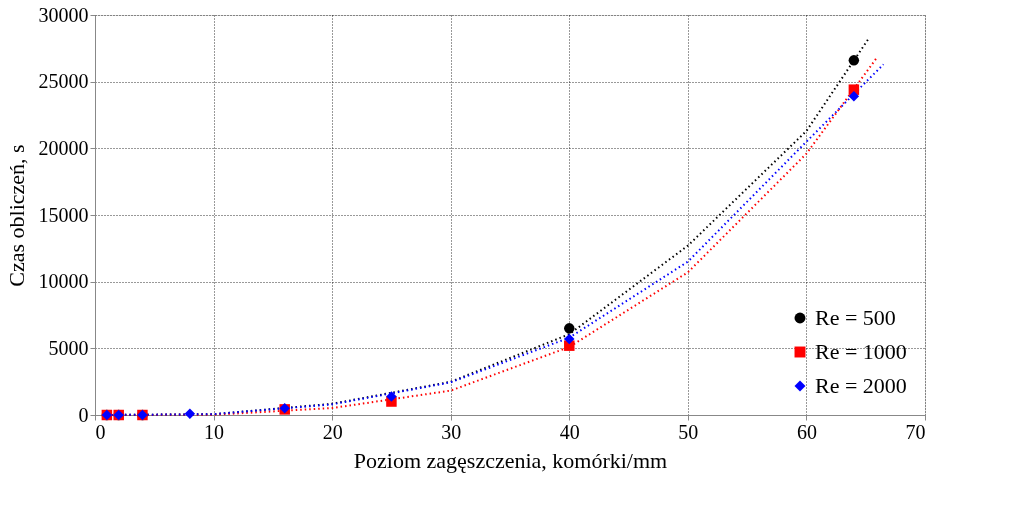  What do you see at coordinates (510, 460) in the screenshot?
I see `x-axis-title: Poziom zagęszczenia, komórki/mm` at bounding box center [510, 460].